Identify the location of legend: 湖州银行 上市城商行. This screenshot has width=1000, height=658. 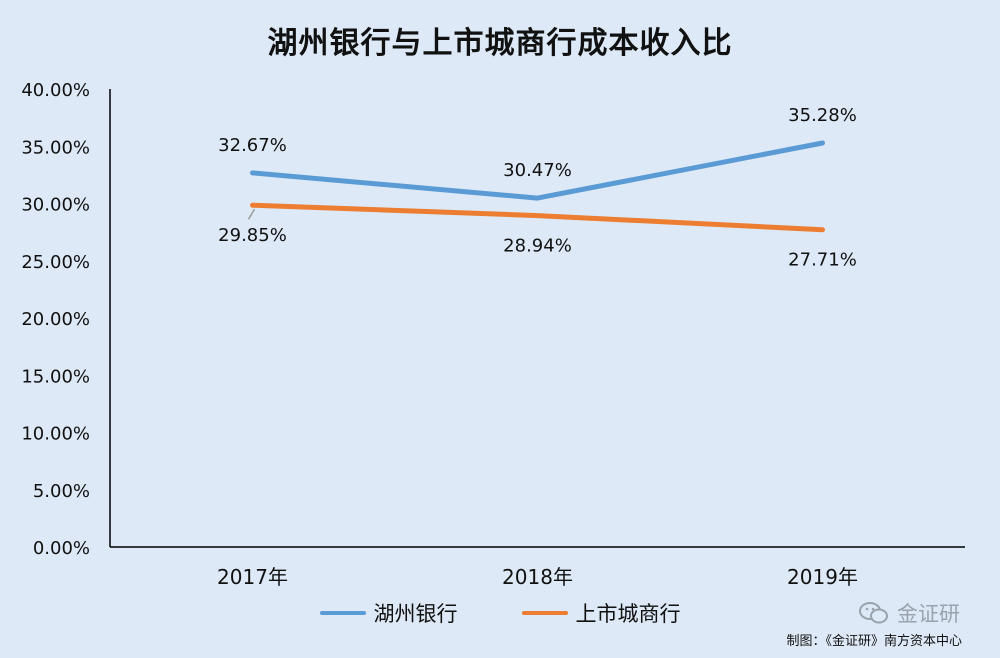
(500, 613).